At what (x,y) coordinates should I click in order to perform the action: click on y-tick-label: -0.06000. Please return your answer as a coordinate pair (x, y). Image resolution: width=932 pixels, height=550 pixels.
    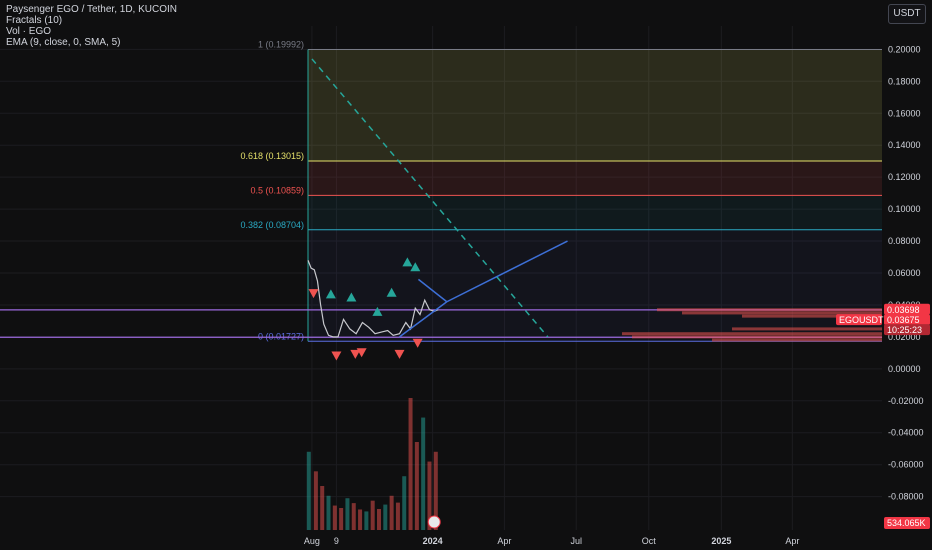
    Looking at the image, I should click on (906, 465).